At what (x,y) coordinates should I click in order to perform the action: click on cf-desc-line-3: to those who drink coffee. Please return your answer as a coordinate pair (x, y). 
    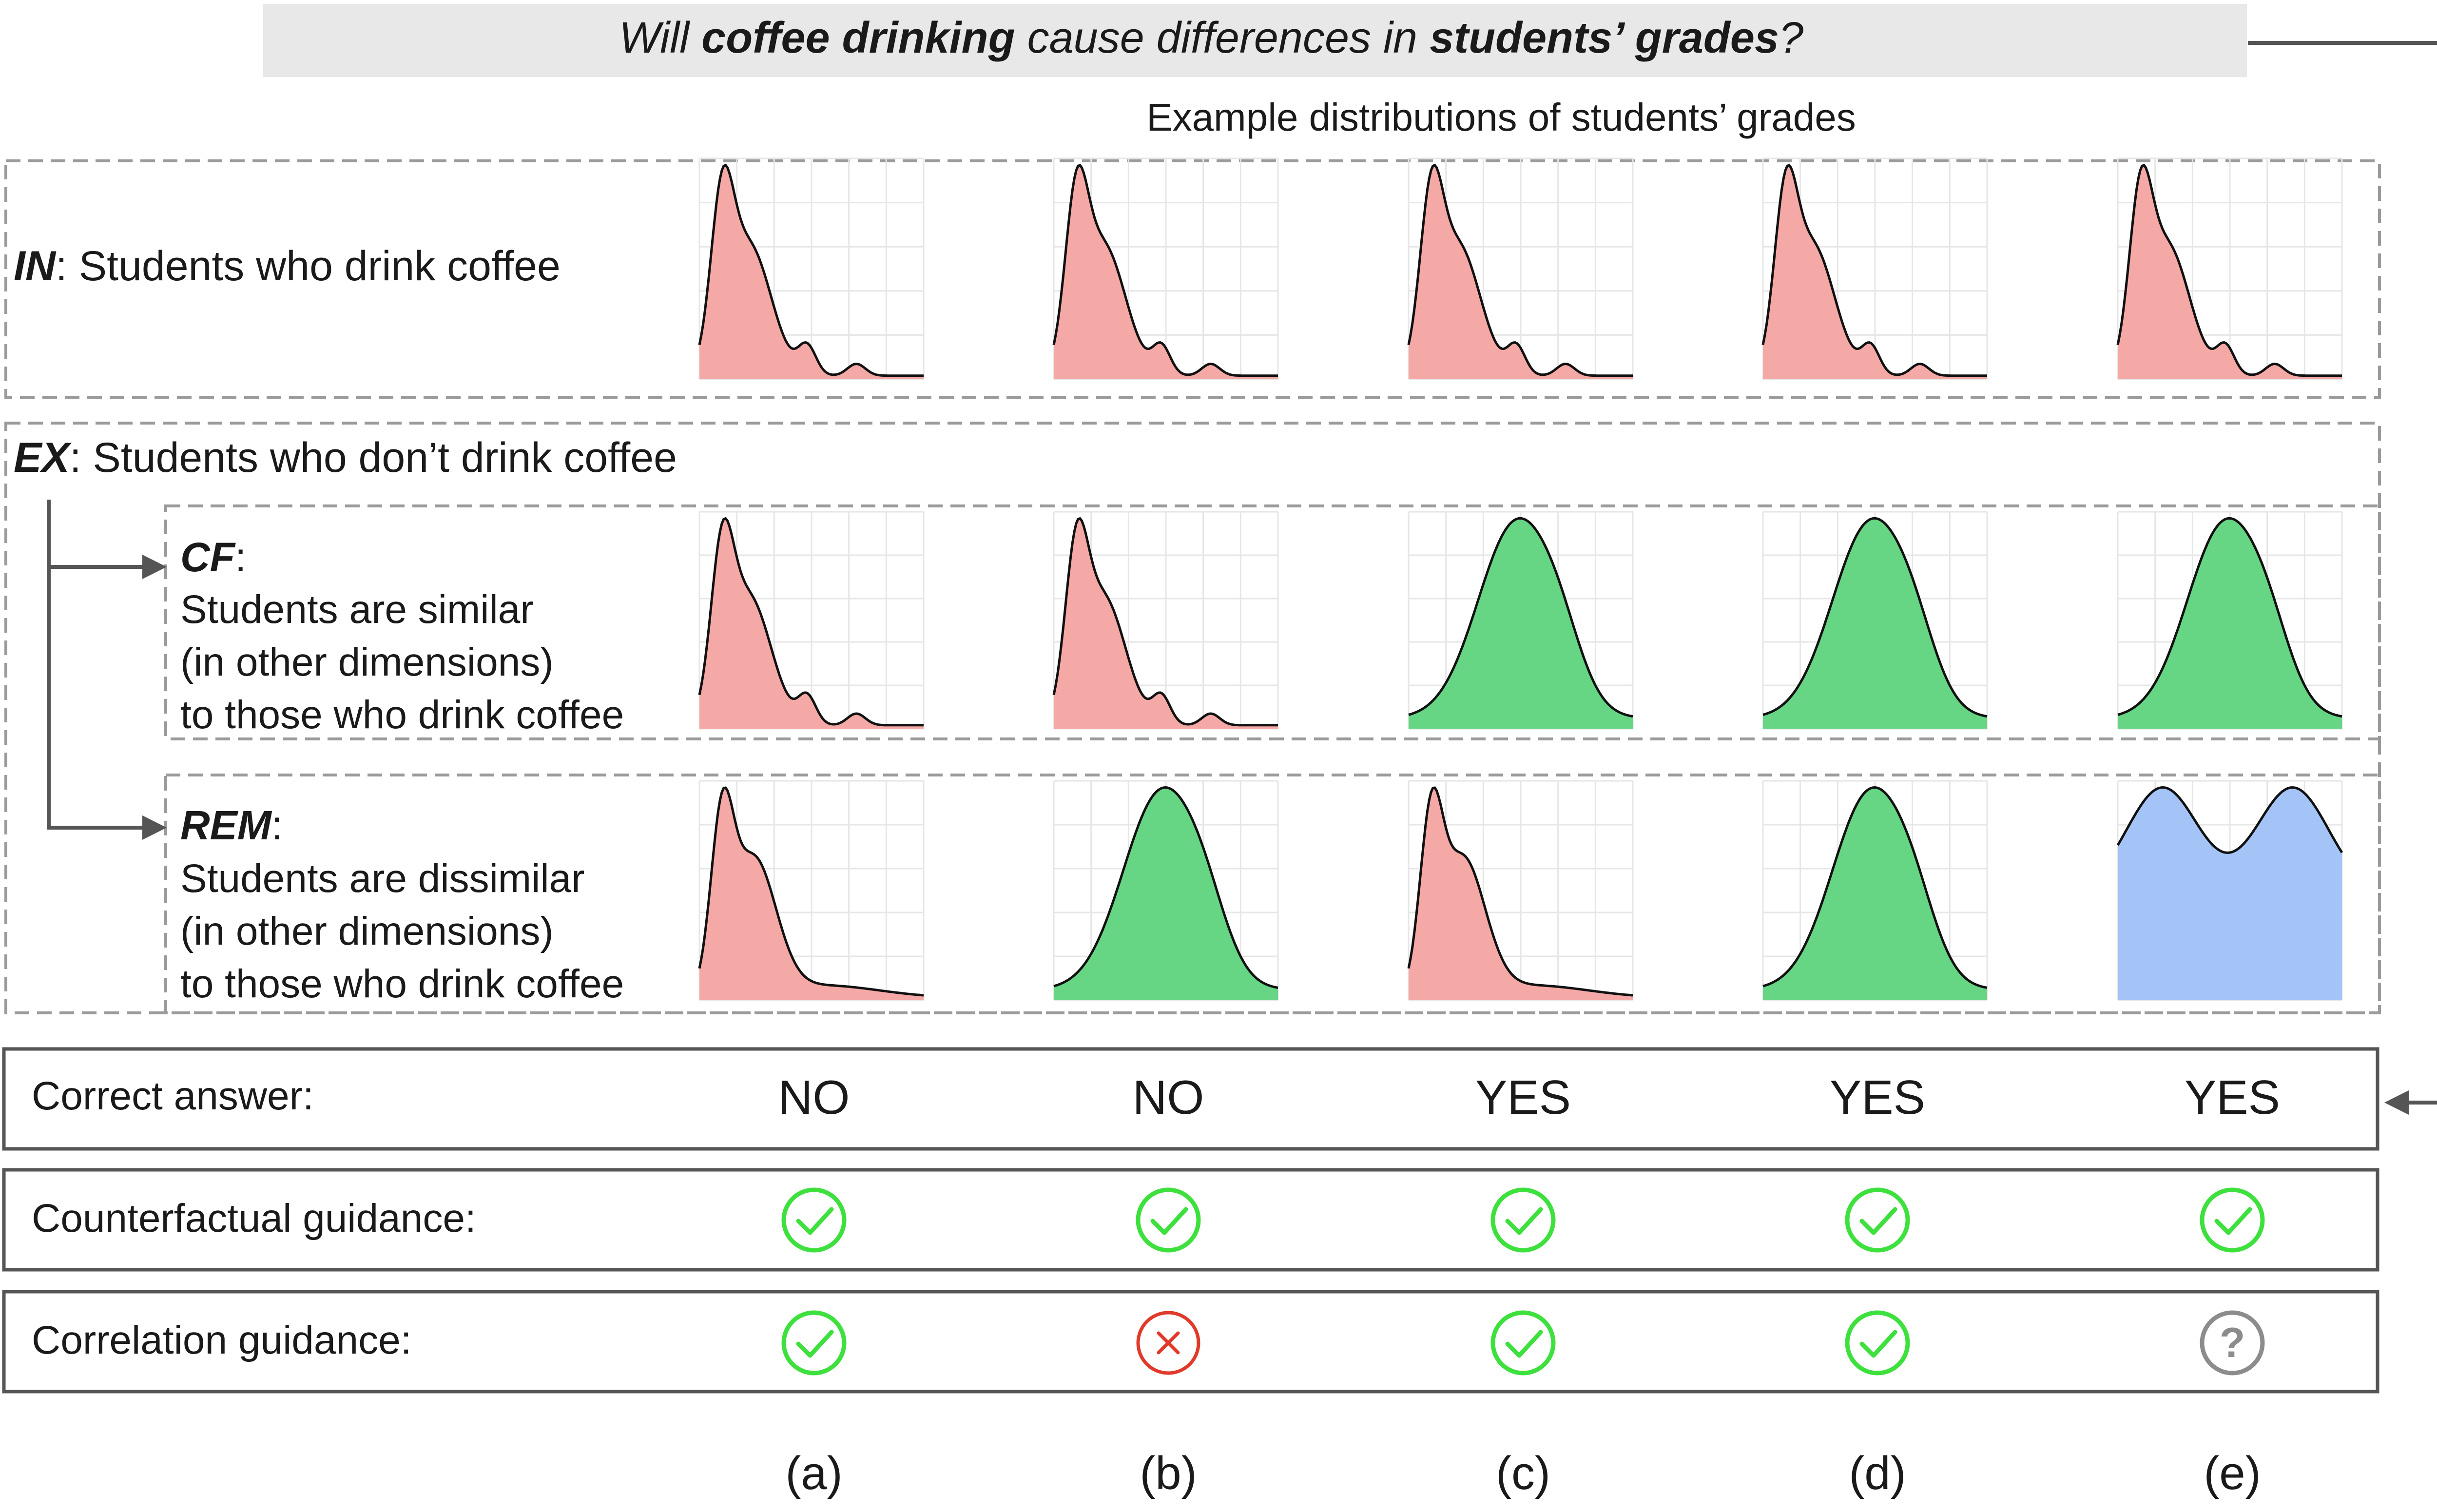
    Looking at the image, I should click on (402, 715).